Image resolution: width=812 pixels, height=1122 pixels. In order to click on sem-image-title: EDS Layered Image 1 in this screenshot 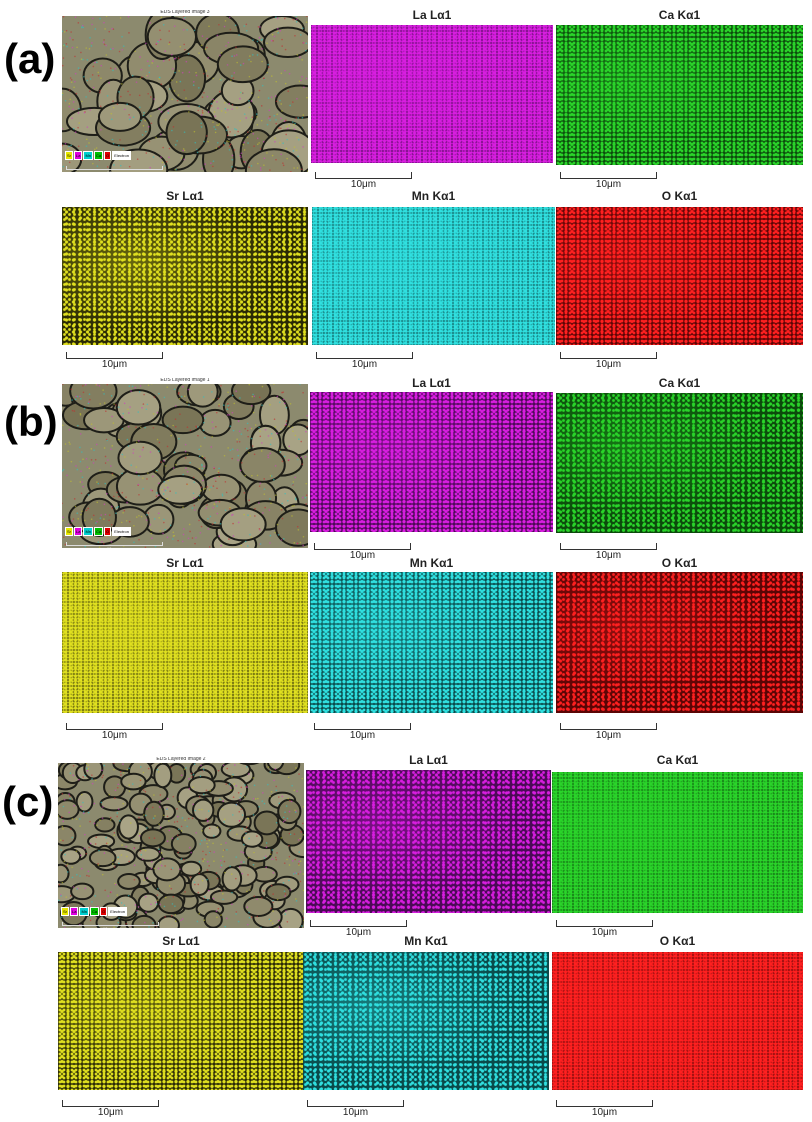, I will do `click(185, 381)`.